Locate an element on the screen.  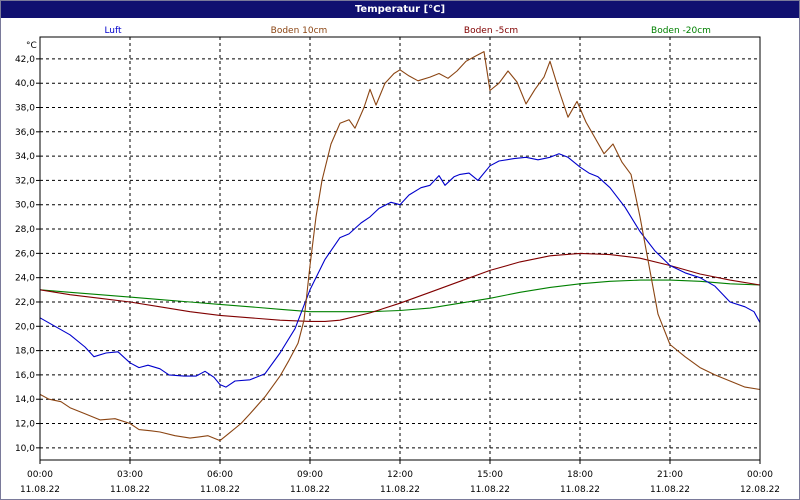
y-tick-label: 30,0 is located at coordinates (25, 206).